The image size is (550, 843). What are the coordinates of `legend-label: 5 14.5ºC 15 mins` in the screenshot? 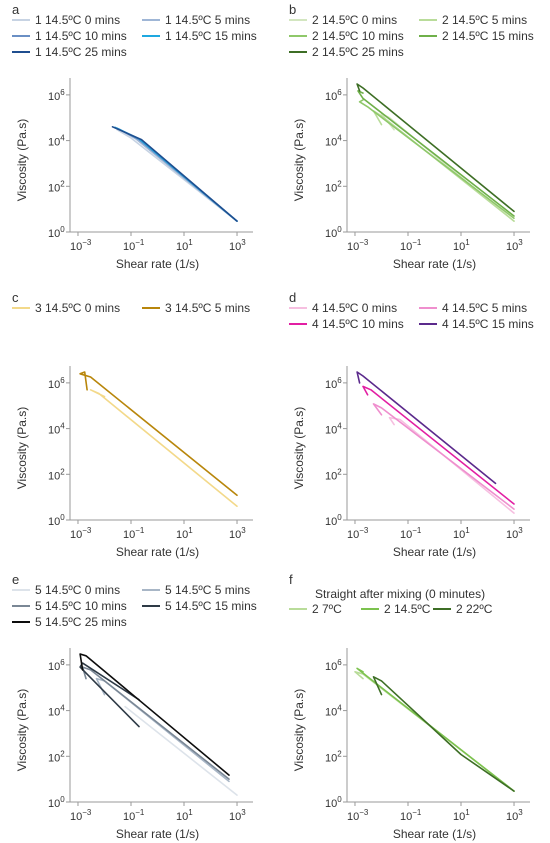 It's located at (211, 606).